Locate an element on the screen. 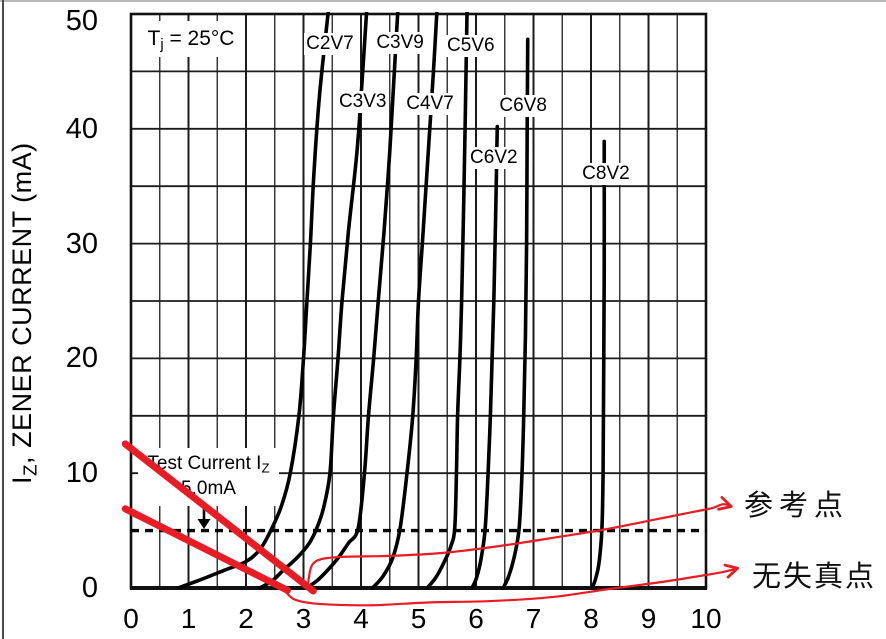 Image resolution: width=886 pixels, height=639 pixels. y-axis-title-symbol: I is located at coordinates (22, 479).